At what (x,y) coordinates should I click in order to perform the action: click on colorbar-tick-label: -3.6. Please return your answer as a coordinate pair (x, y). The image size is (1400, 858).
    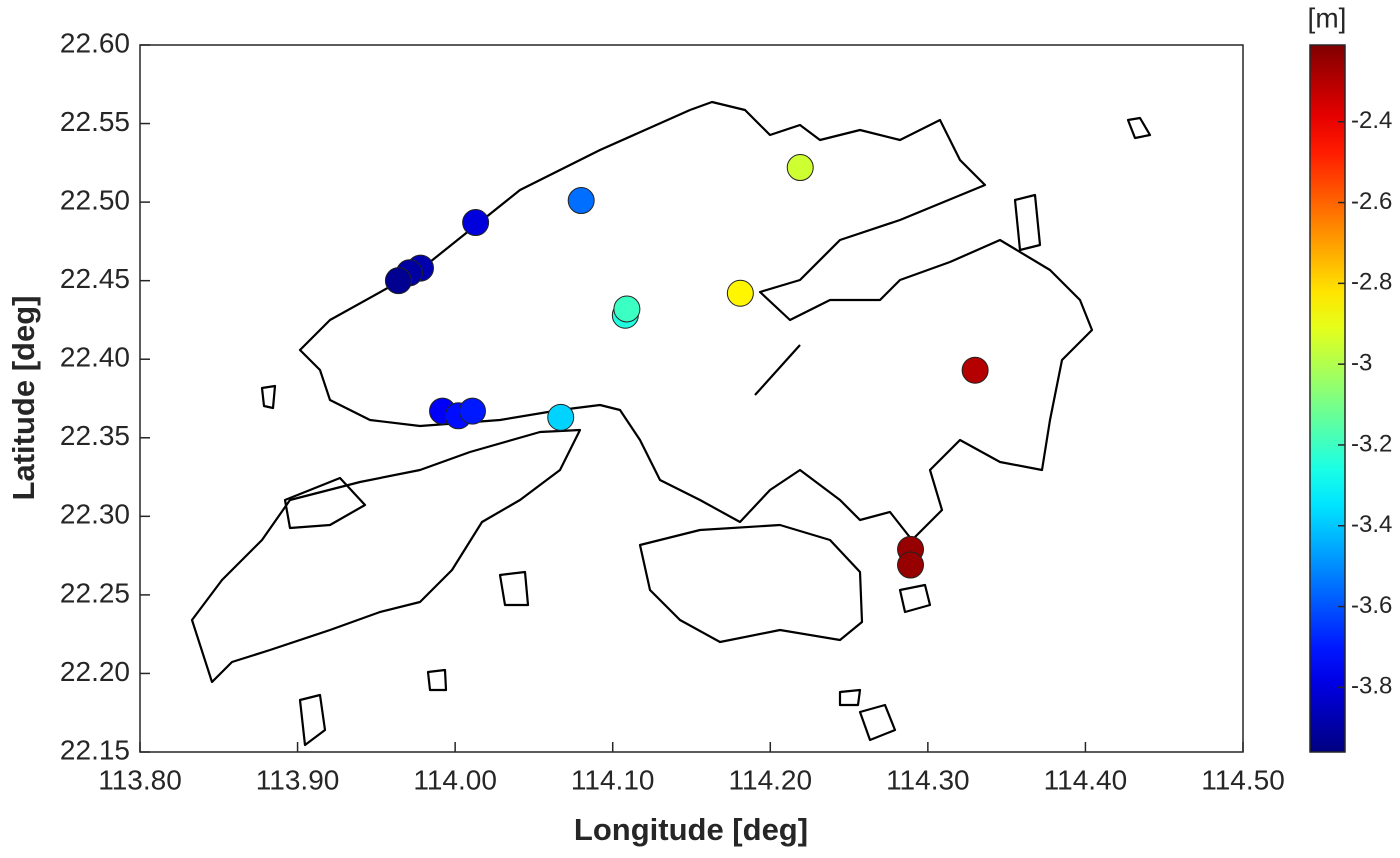
    Looking at the image, I should click on (1371, 605).